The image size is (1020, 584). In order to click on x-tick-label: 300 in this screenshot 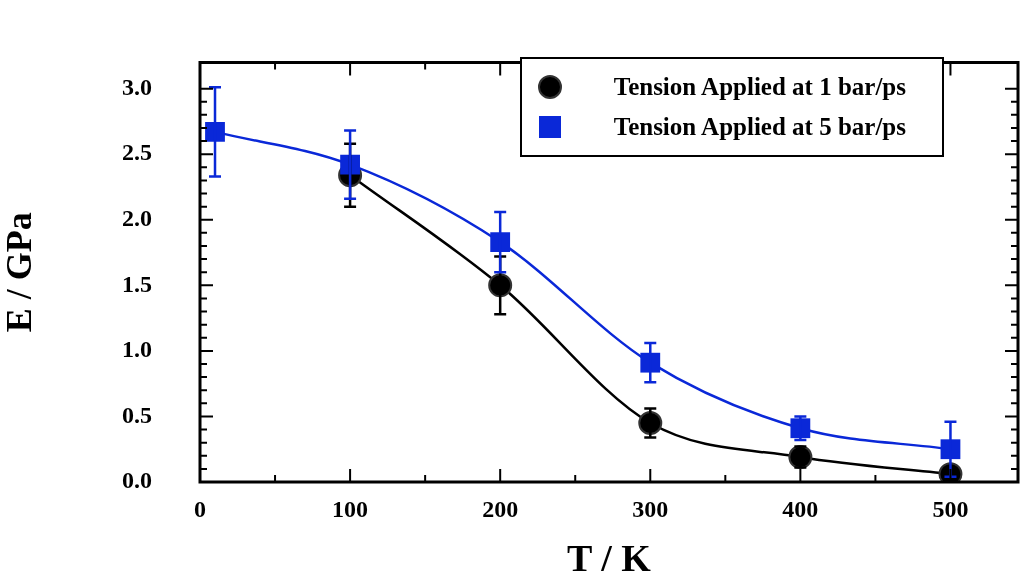, I will do `click(650, 508)`.